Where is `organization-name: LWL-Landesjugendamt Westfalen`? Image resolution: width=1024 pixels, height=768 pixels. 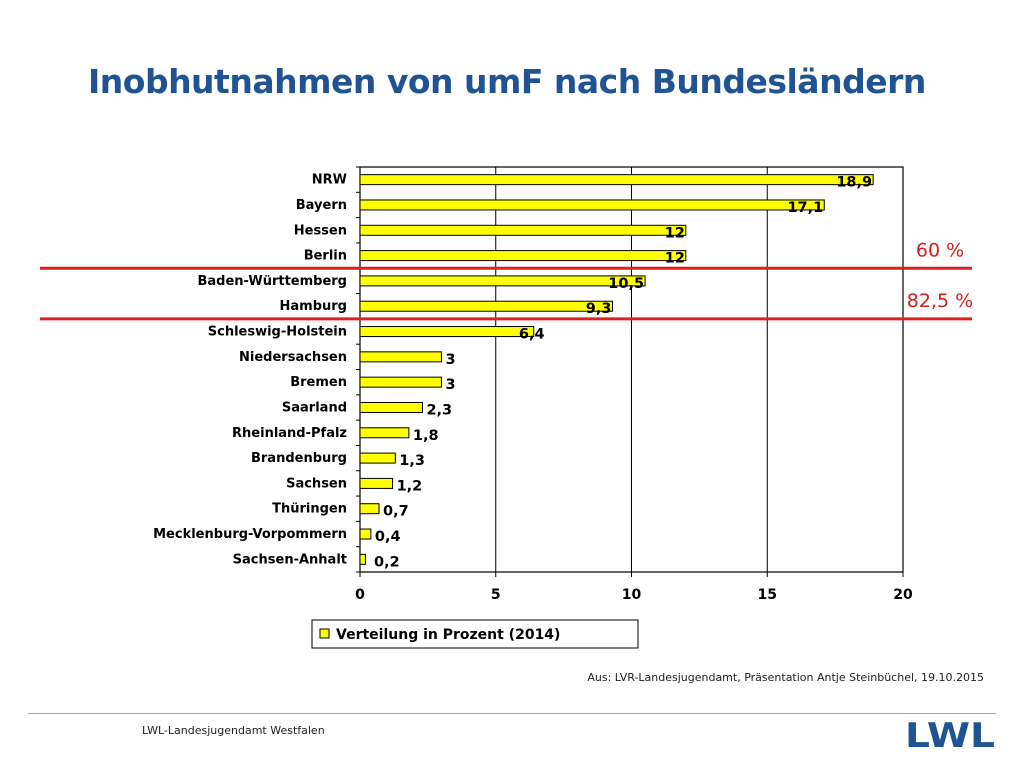 organization-name: LWL-Landesjugendamt Westfalen is located at coordinates (233, 730).